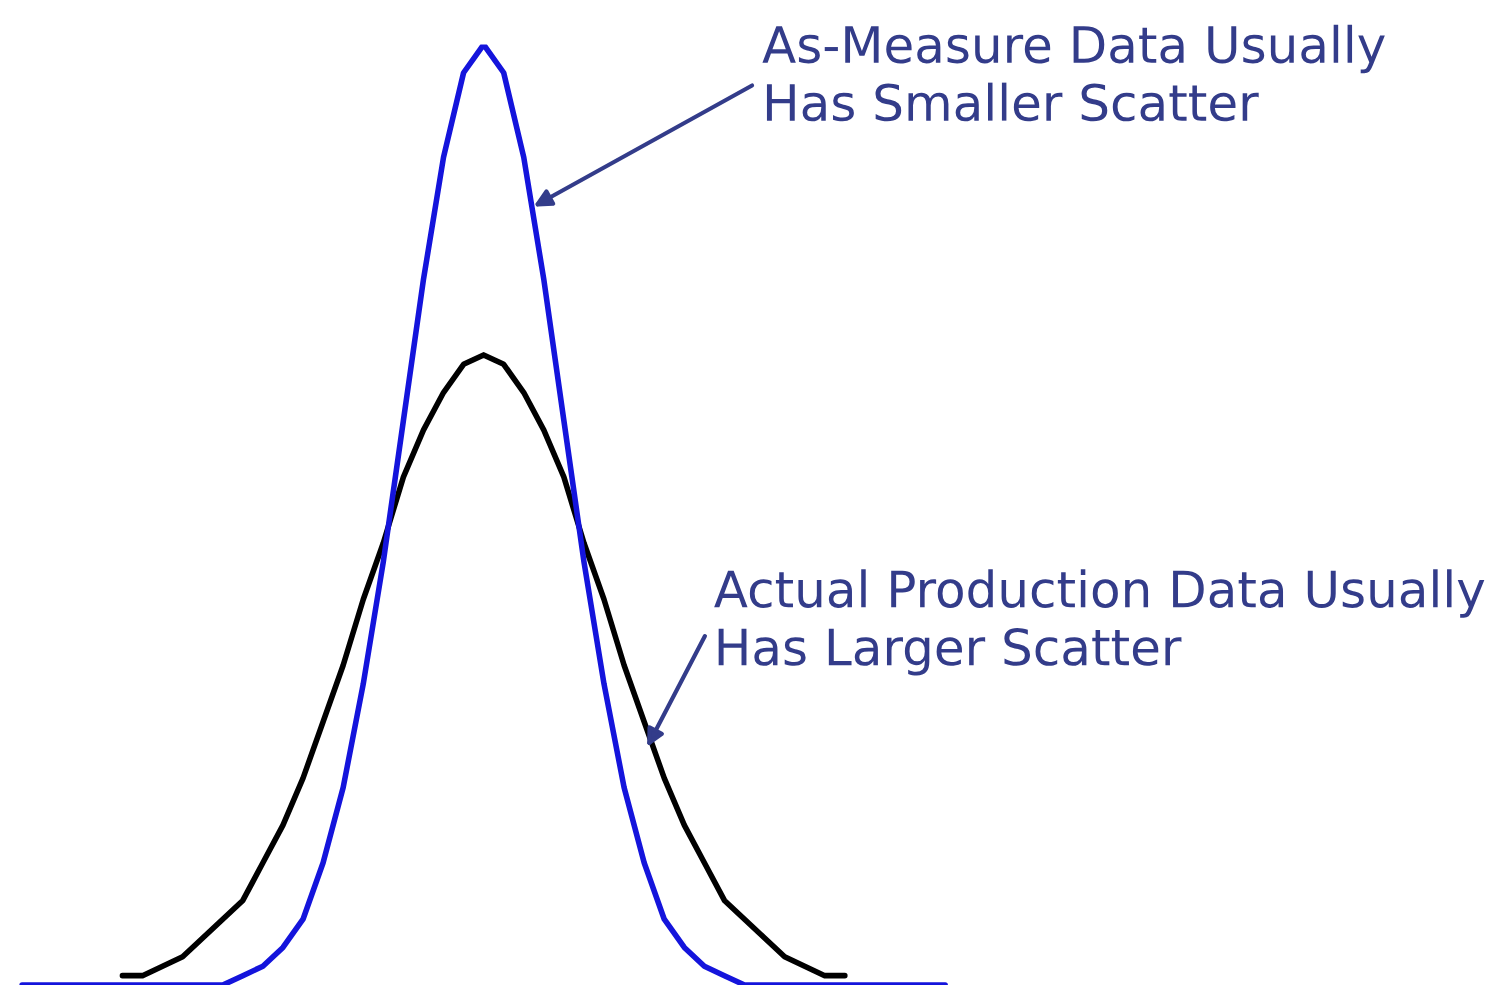  I want to click on annotation: As-Measure Data Usually Has Smaller Scatter, so click(1073, 73).